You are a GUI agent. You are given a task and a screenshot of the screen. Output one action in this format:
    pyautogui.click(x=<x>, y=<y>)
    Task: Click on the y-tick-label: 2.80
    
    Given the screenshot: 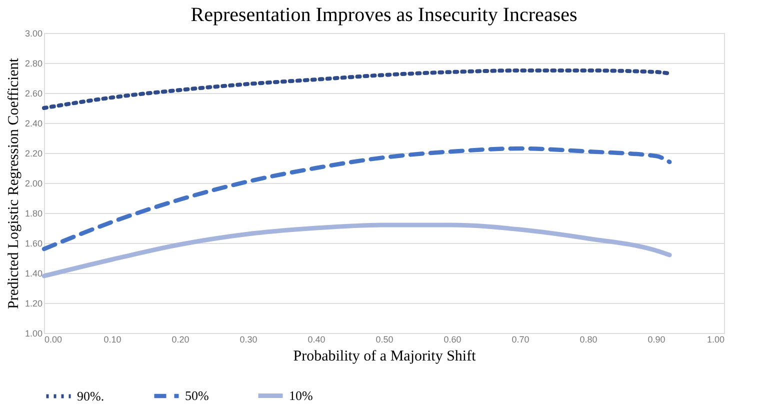 What is the action you would take?
    pyautogui.click(x=33, y=63)
    